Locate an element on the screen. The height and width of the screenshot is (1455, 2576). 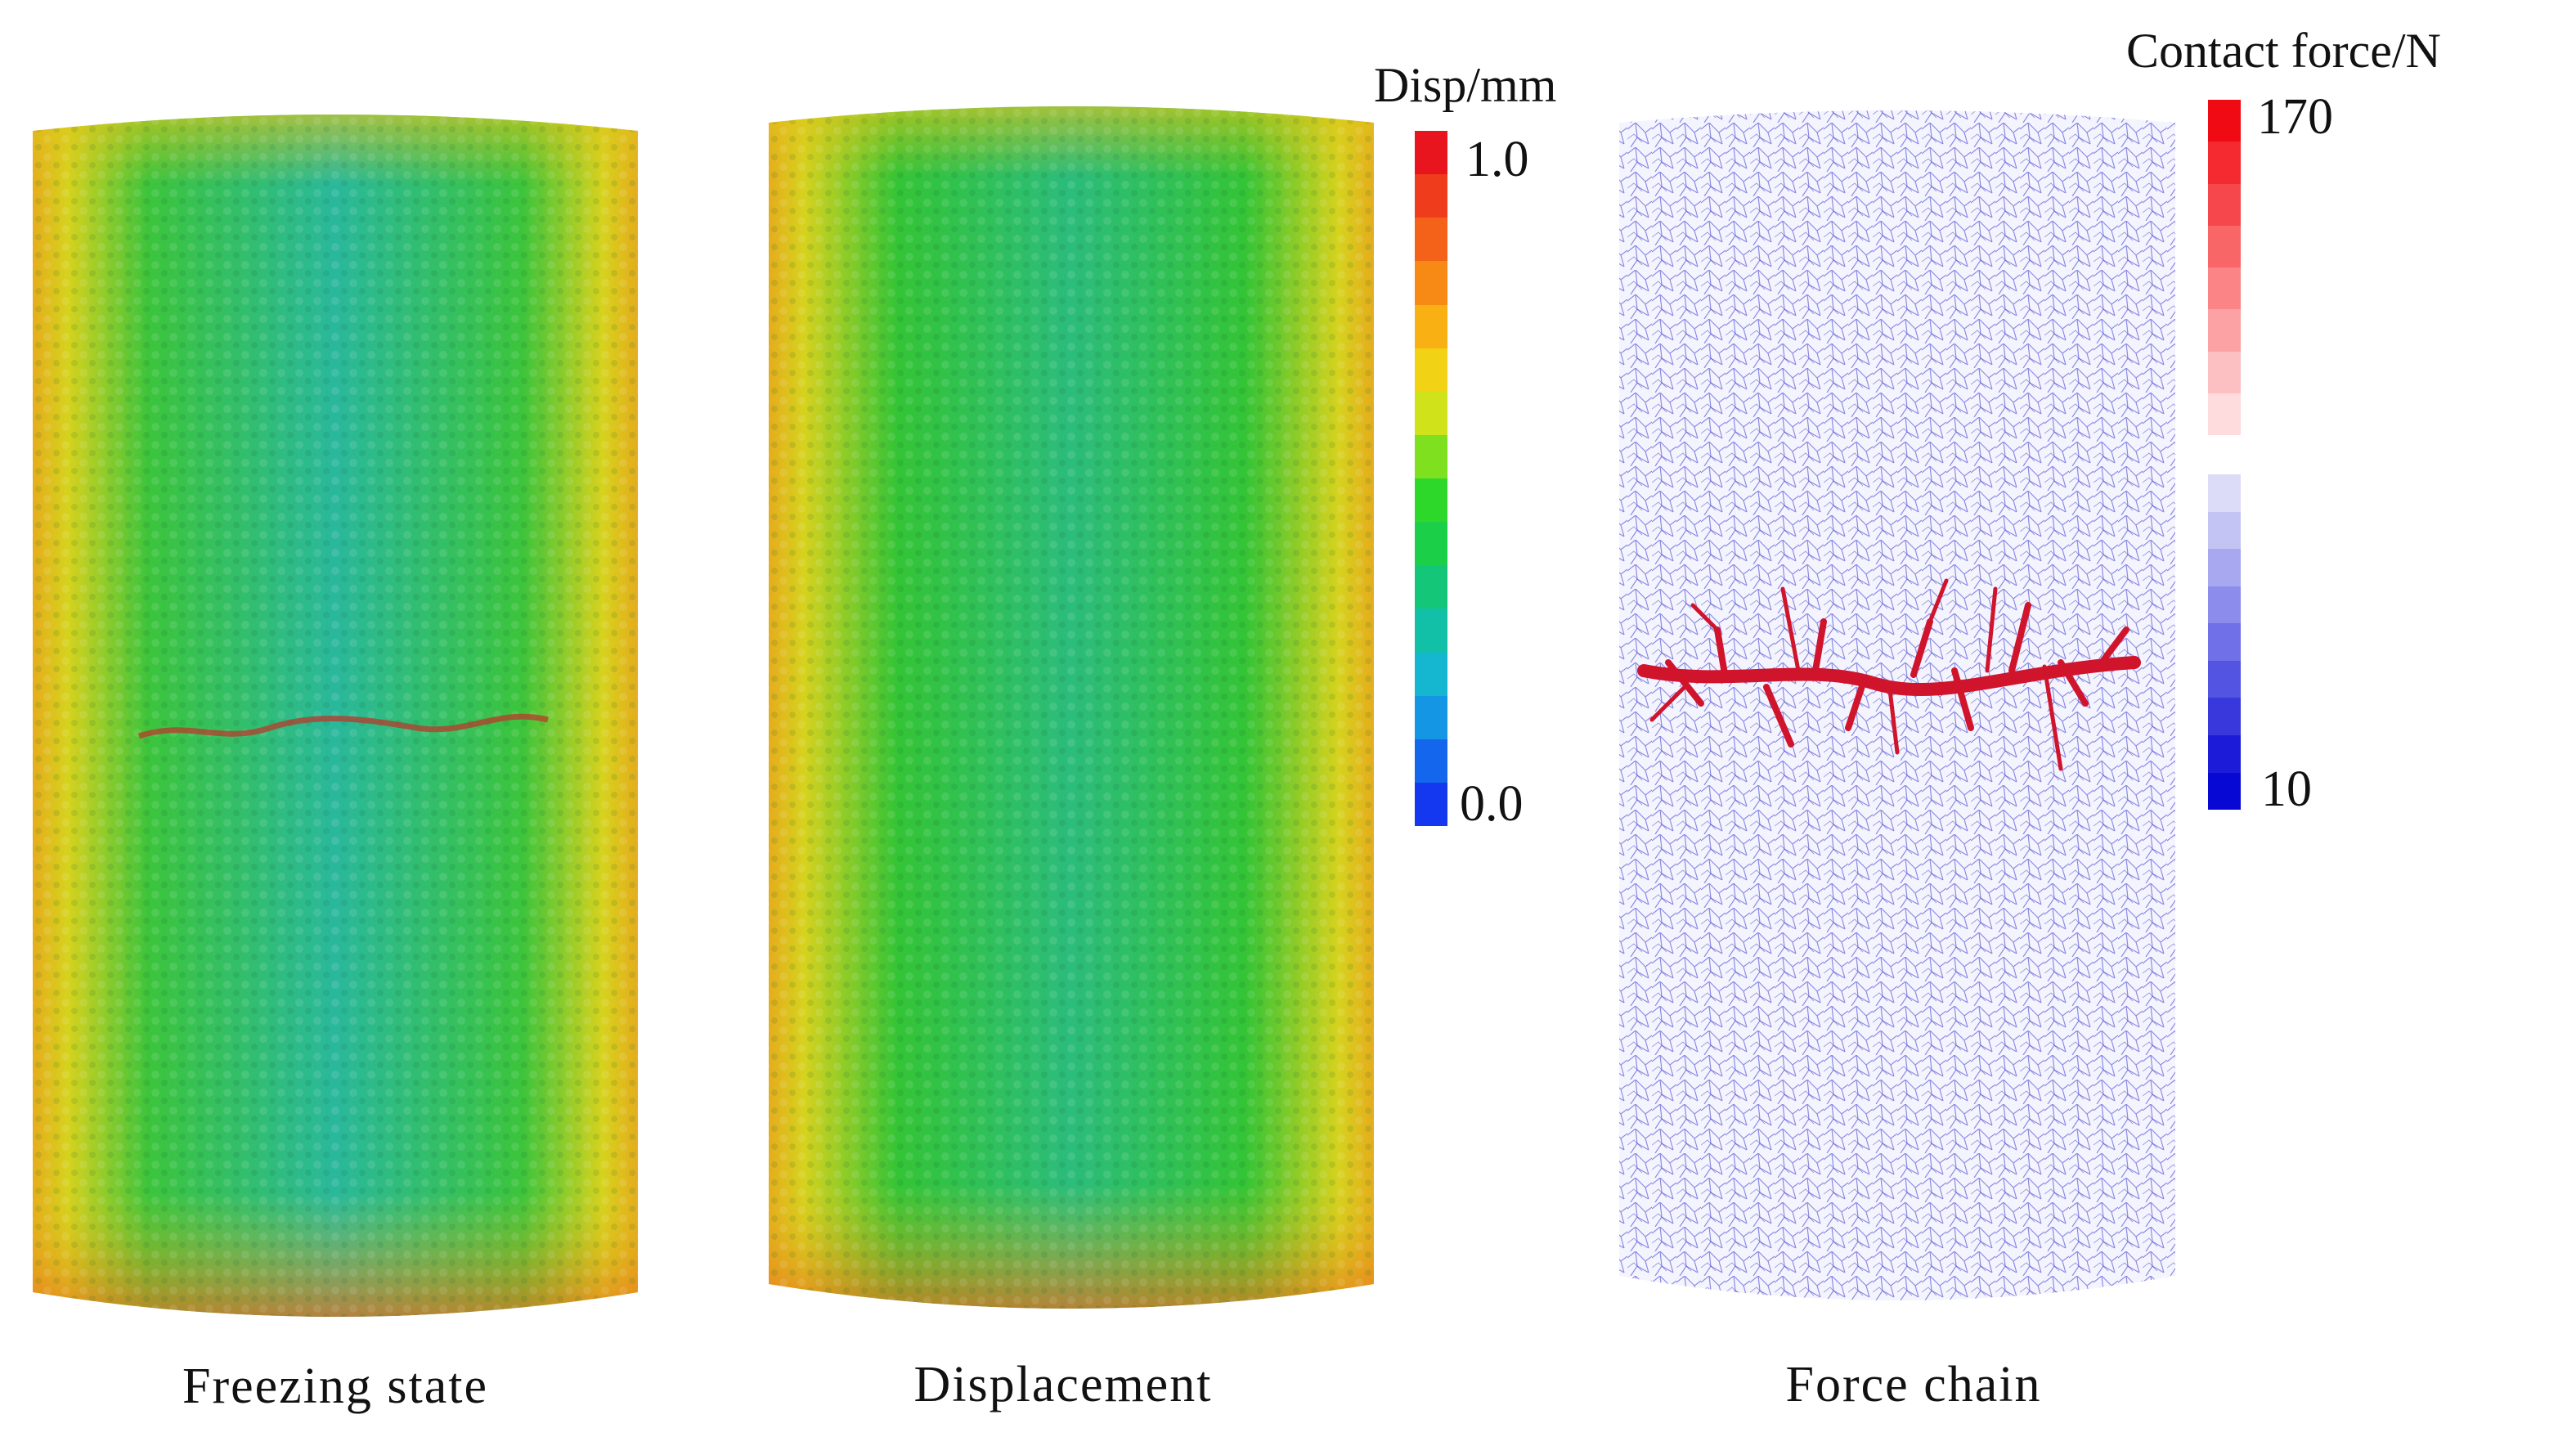
disp-colorbar-max-label: 1.0 is located at coordinates (1497, 159).